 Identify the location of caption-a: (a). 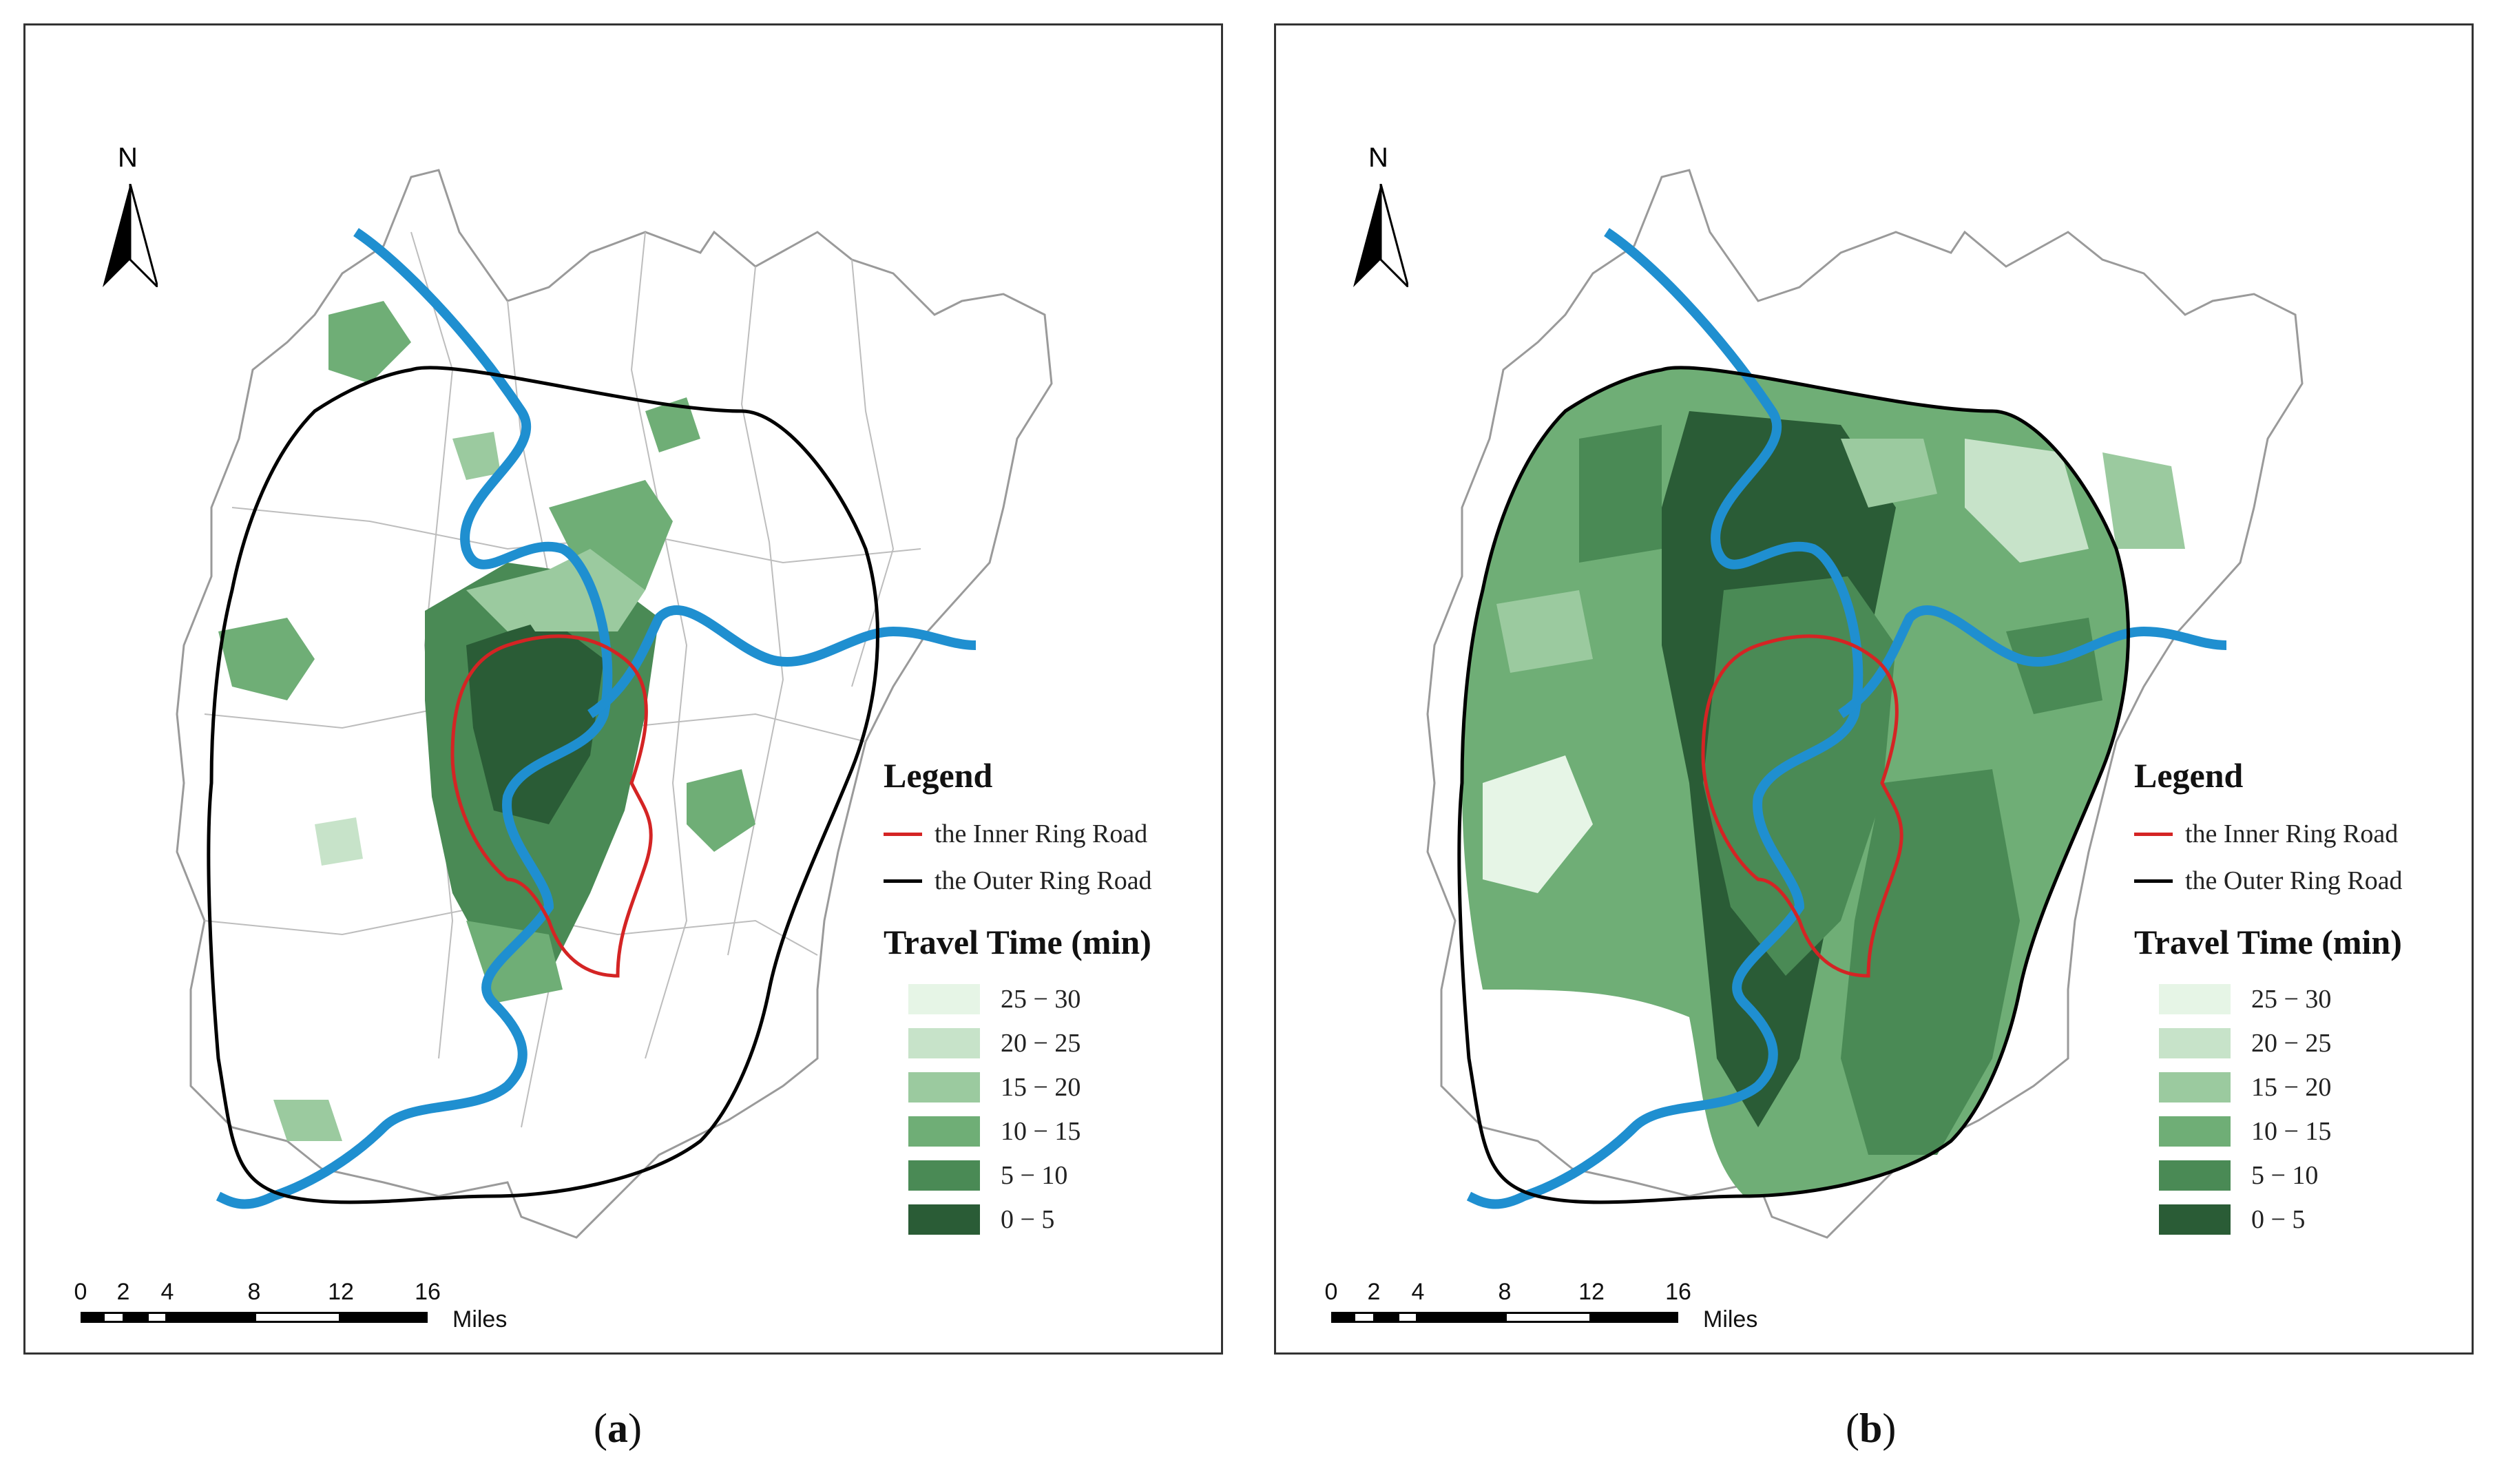
(618, 1428).